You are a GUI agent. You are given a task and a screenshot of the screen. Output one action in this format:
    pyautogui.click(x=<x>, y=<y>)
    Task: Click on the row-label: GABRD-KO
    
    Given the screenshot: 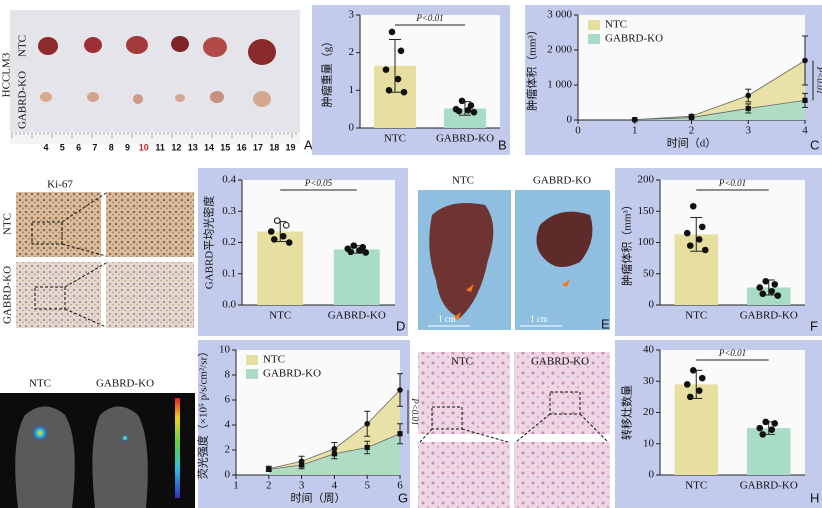 What is the action you would take?
    pyautogui.click(x=23, y=100)
    